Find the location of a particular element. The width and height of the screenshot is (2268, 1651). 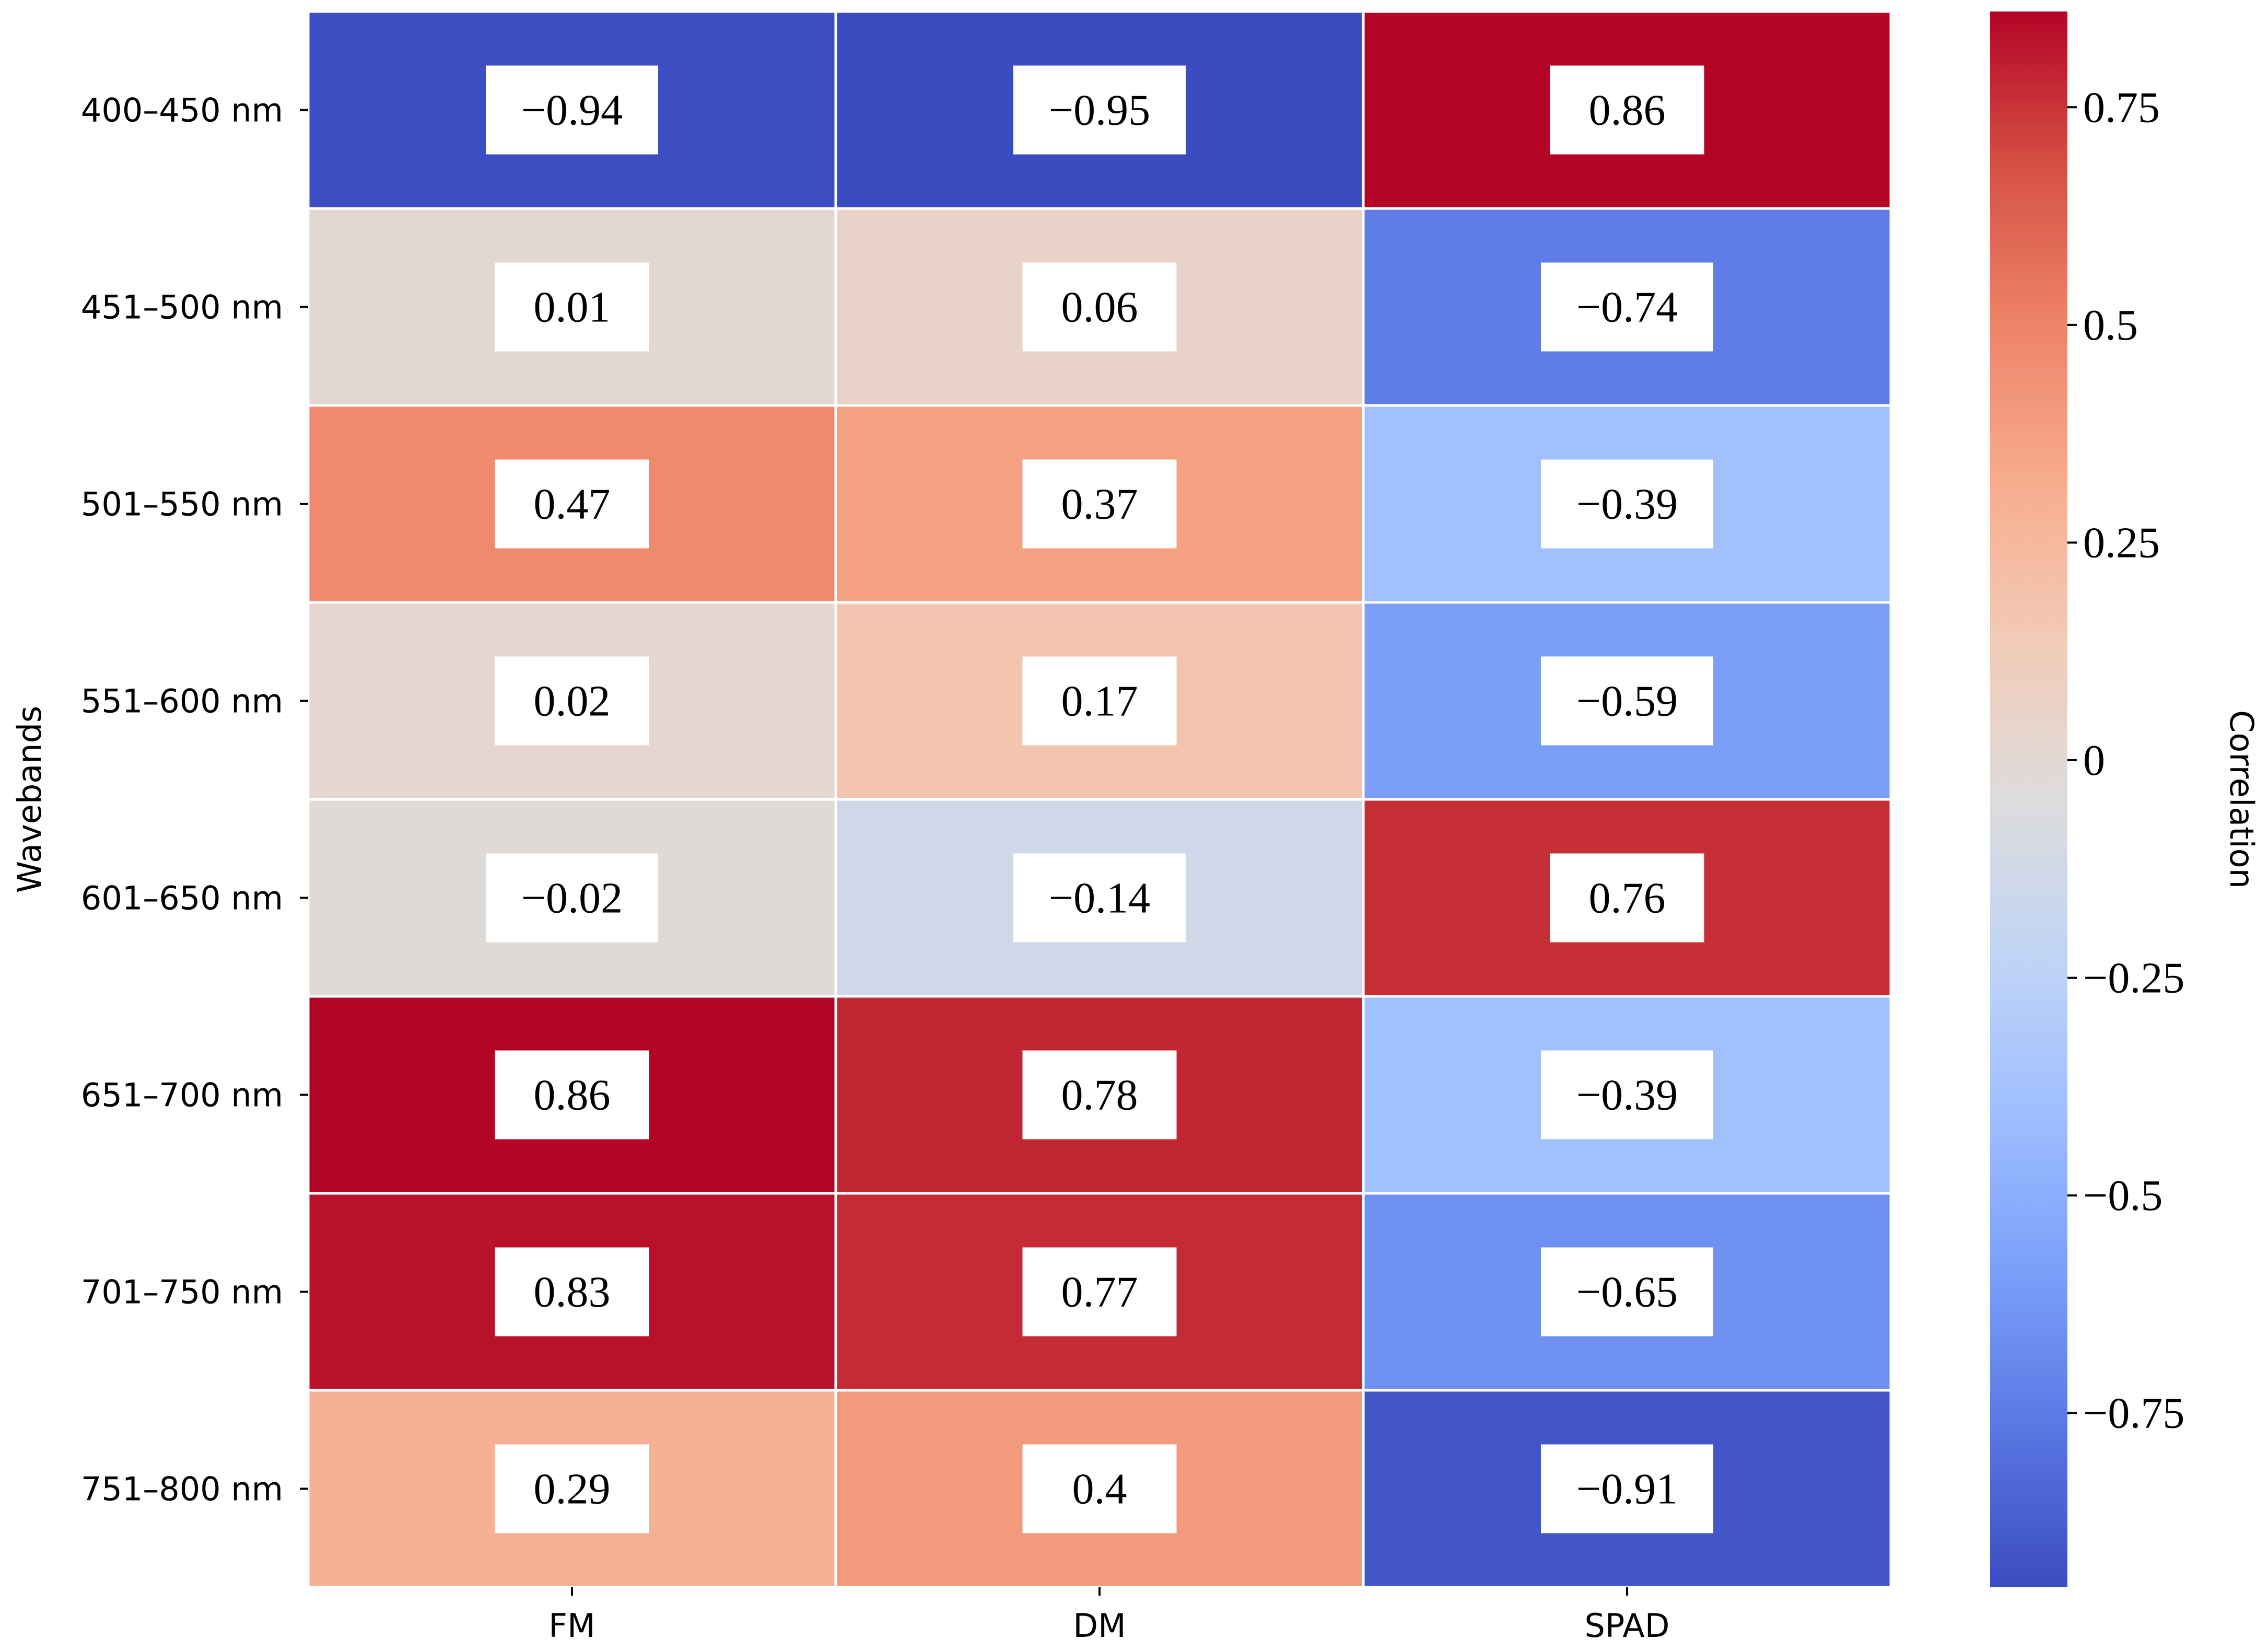

cell-value-label: 0.76 is located at coordinates (1628, 898).